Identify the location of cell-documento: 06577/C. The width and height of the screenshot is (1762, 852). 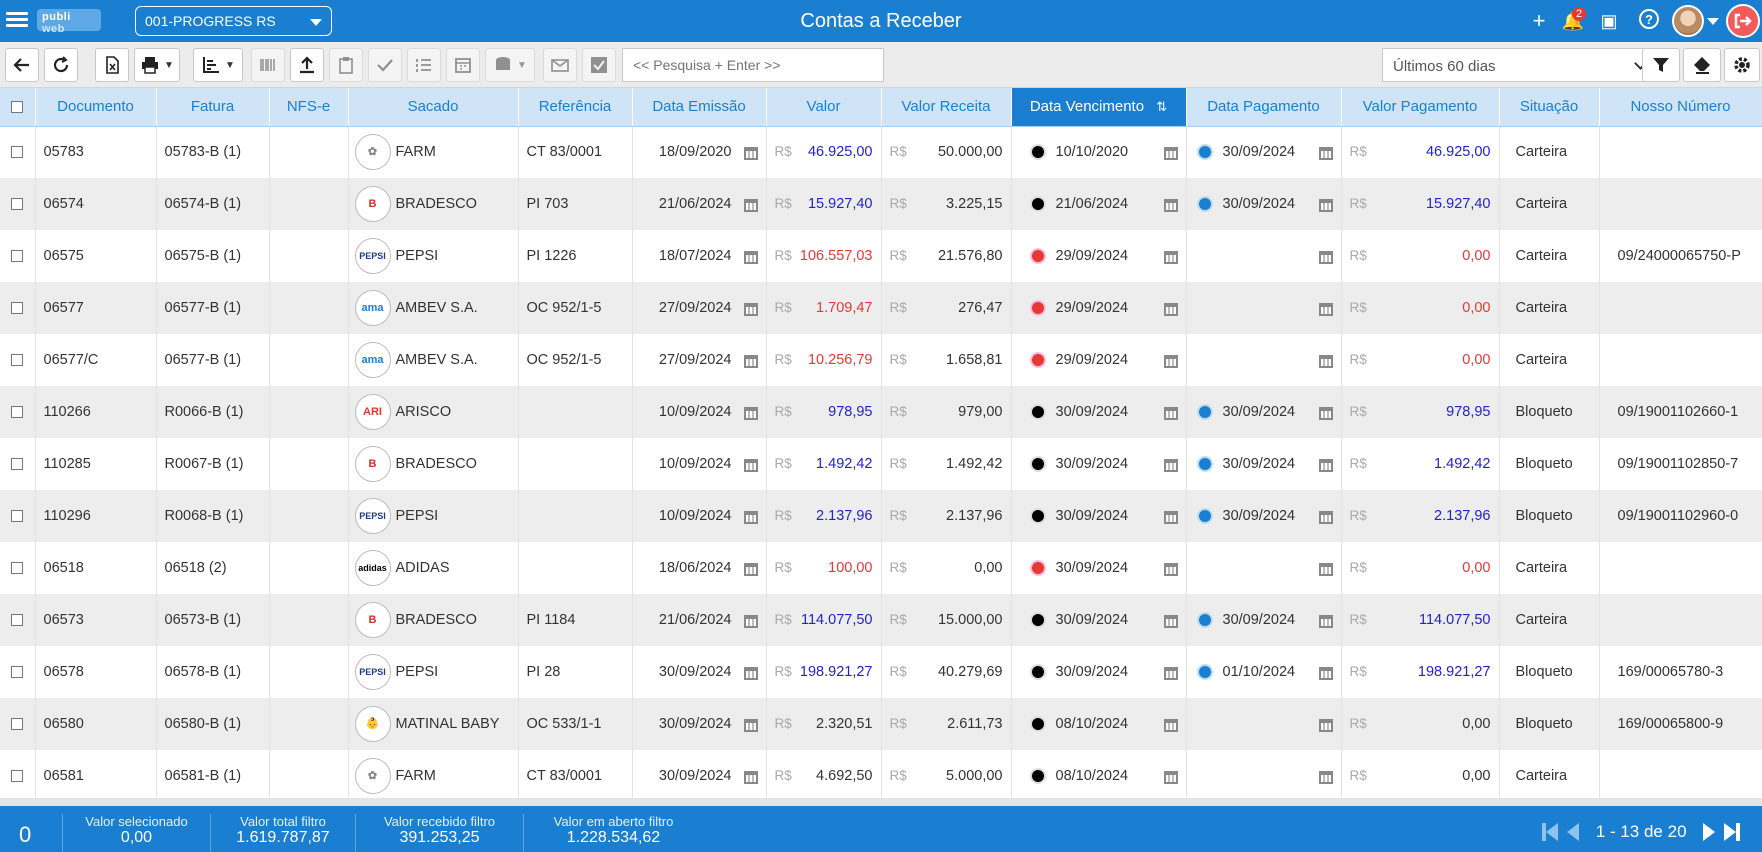
(96, 360).